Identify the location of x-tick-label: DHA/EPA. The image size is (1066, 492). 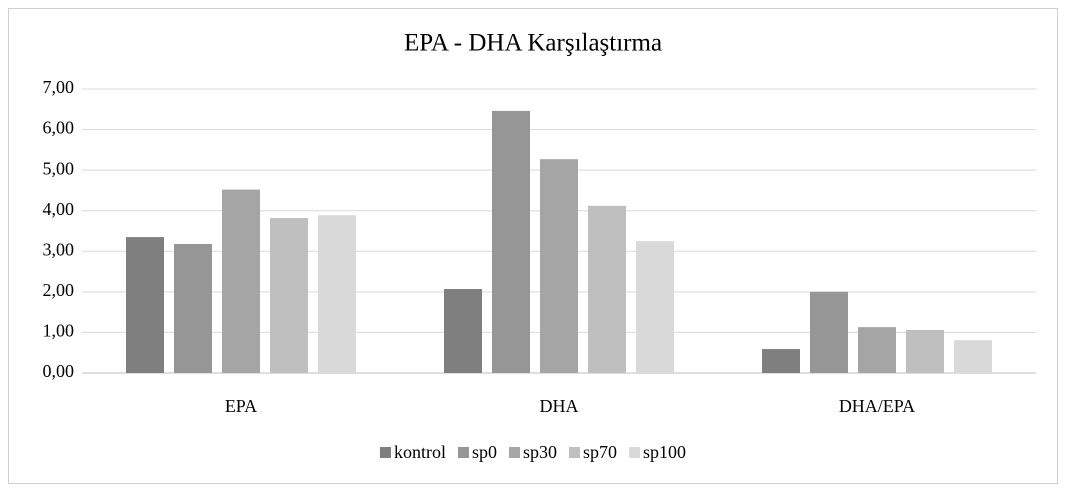
(877, 406).